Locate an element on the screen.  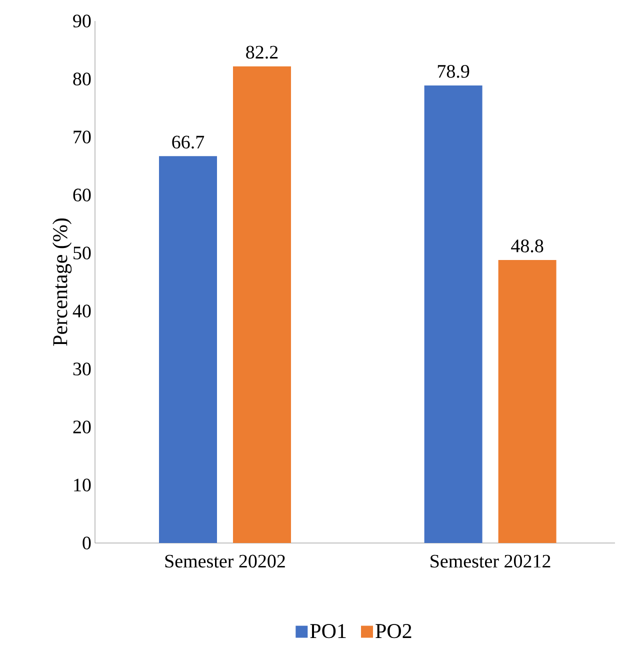
y-tick-label: 40 is located at coordinates (81, 311).